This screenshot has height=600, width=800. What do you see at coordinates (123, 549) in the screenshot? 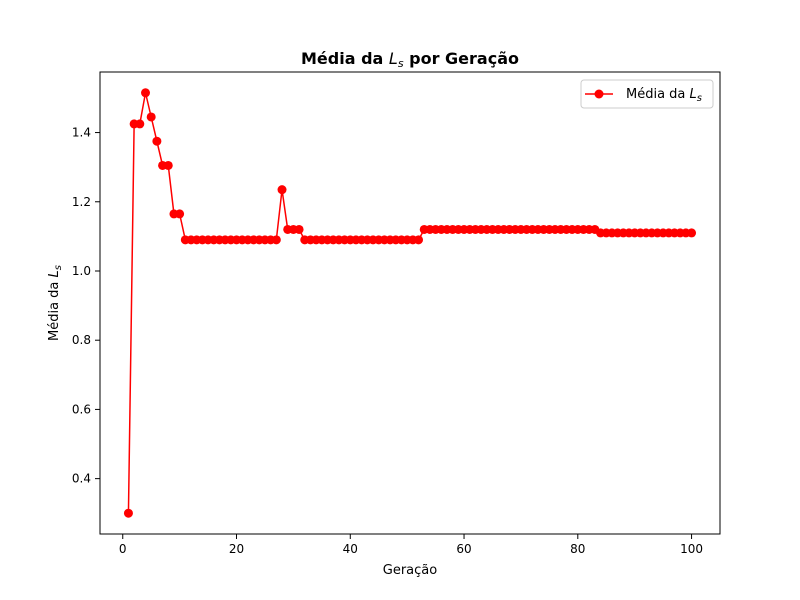
I see `x-tick-label: 0` at bounding box center [123, 549].